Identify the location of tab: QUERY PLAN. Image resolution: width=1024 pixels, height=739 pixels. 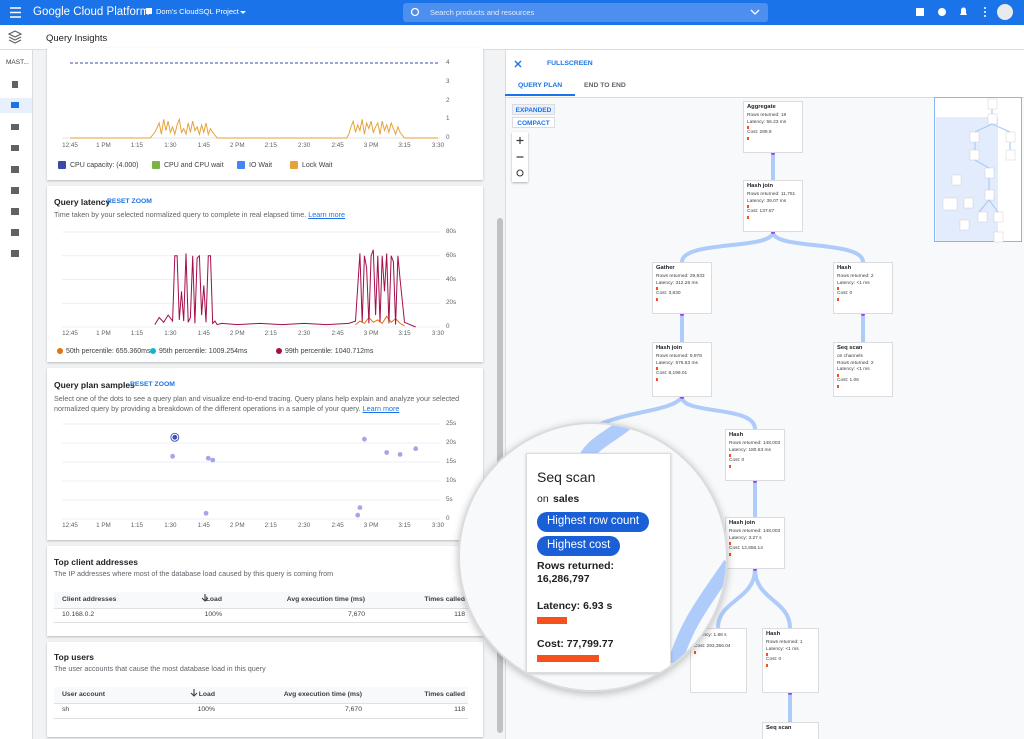
(540, 85).